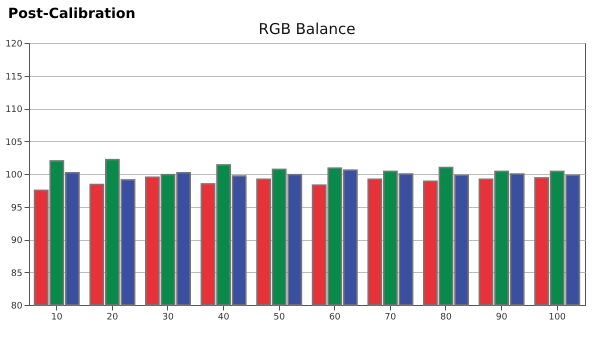 This screenshot has height=346, width=600. What do you see at coordinates (224, 317) in the screenshot?
I see `x-tick-label: 40` at bounding box center [224, 317].